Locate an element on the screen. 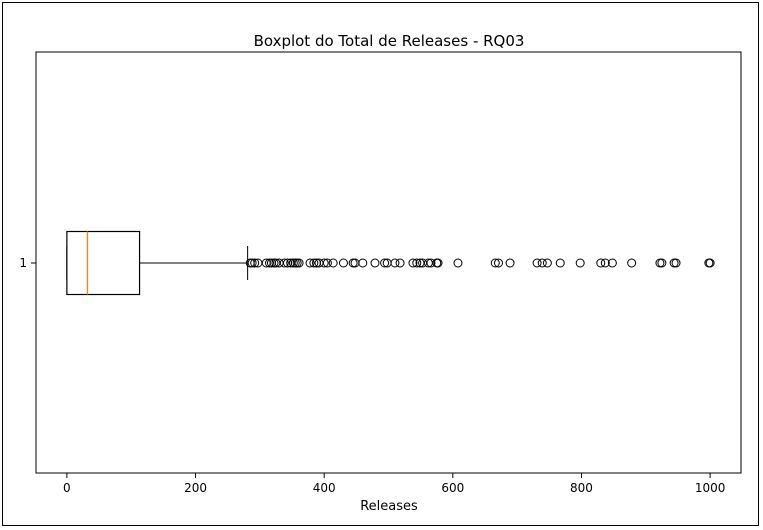 The height and width of the screenshot is (530, 763). y-axis-ticks: 1 is located at coordinates (27, 263).